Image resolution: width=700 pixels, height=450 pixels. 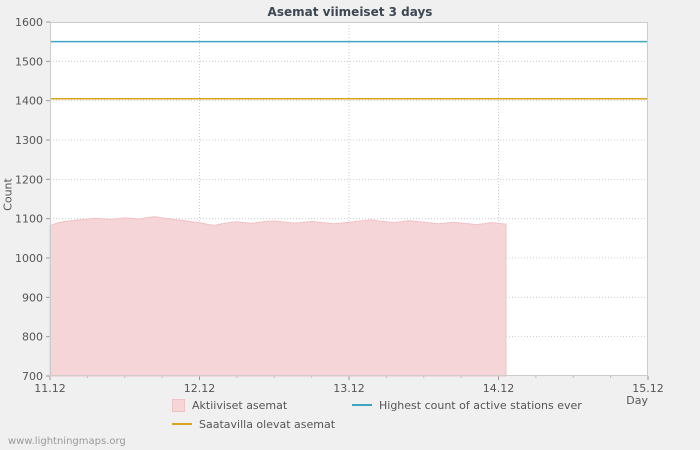 I want to click on y-tick-label: 900, so click(x=32, y=297).